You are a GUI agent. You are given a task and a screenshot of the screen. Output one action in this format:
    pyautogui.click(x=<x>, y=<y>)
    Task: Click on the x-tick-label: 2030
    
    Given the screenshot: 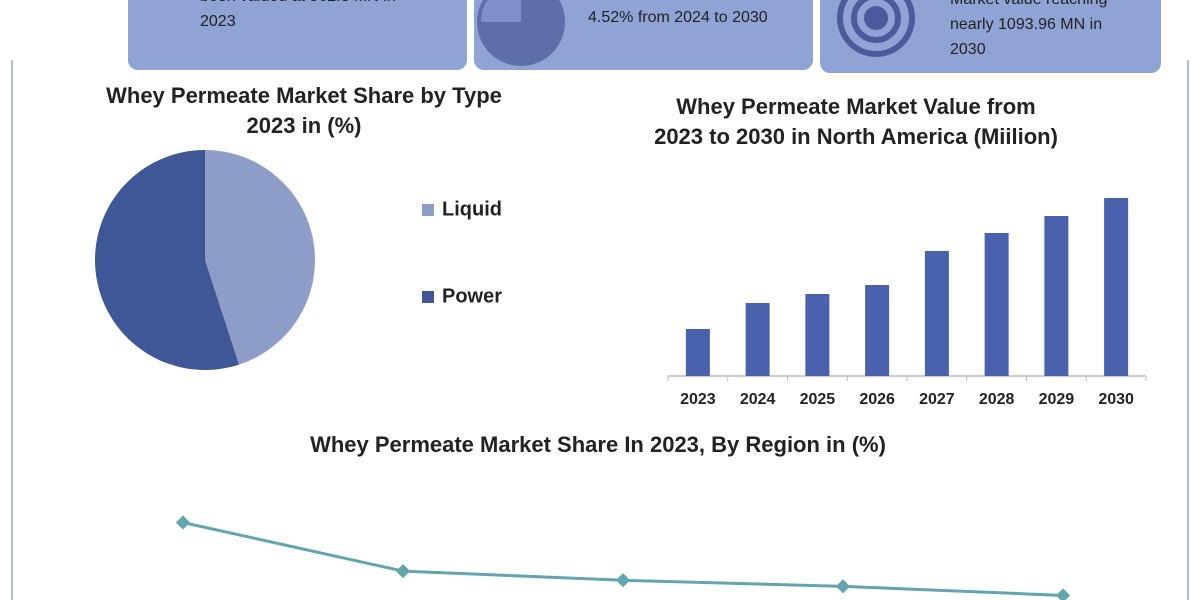 What is the action you would take?
    pyautogui.click(x=1116, y=399)
    